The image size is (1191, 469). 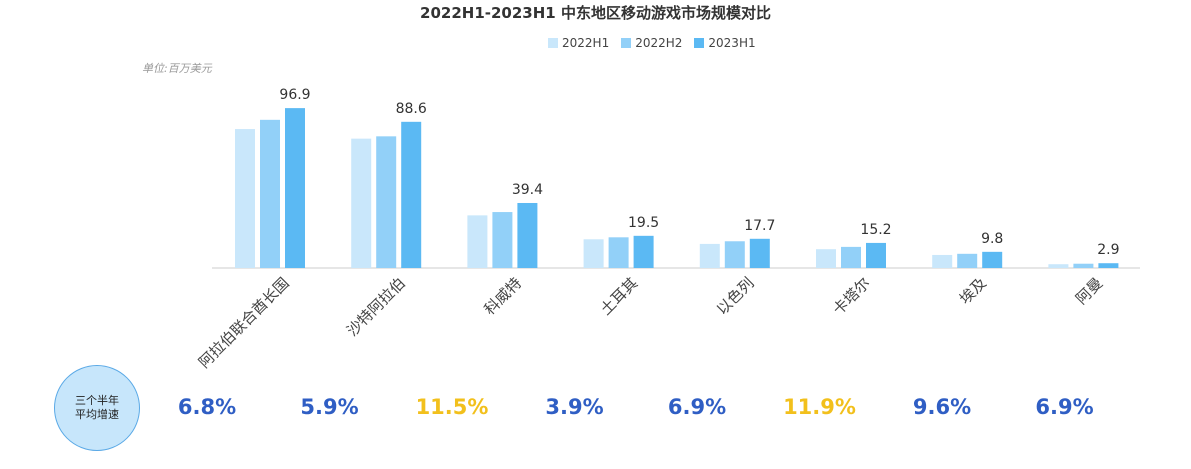 What do you see at coordinates (574, 407) in the screenshot?
I see `growth-value-3: 3.9%` at bounding box center [574, 407].